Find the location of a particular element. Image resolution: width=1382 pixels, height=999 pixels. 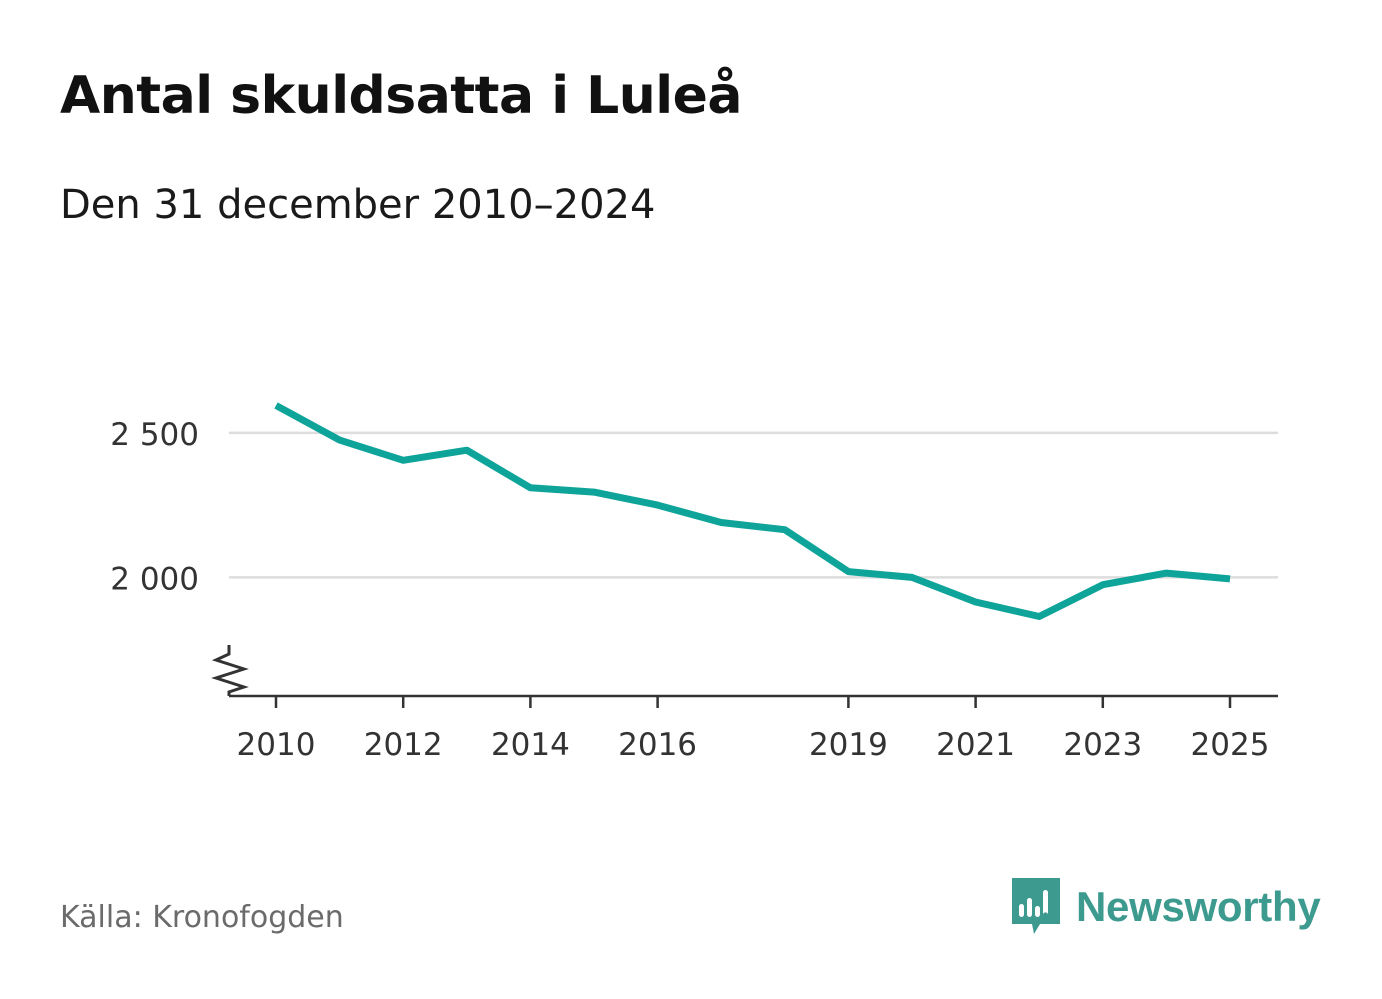

brand-logo: Newsworthy is located at coordinates (1165, 907).